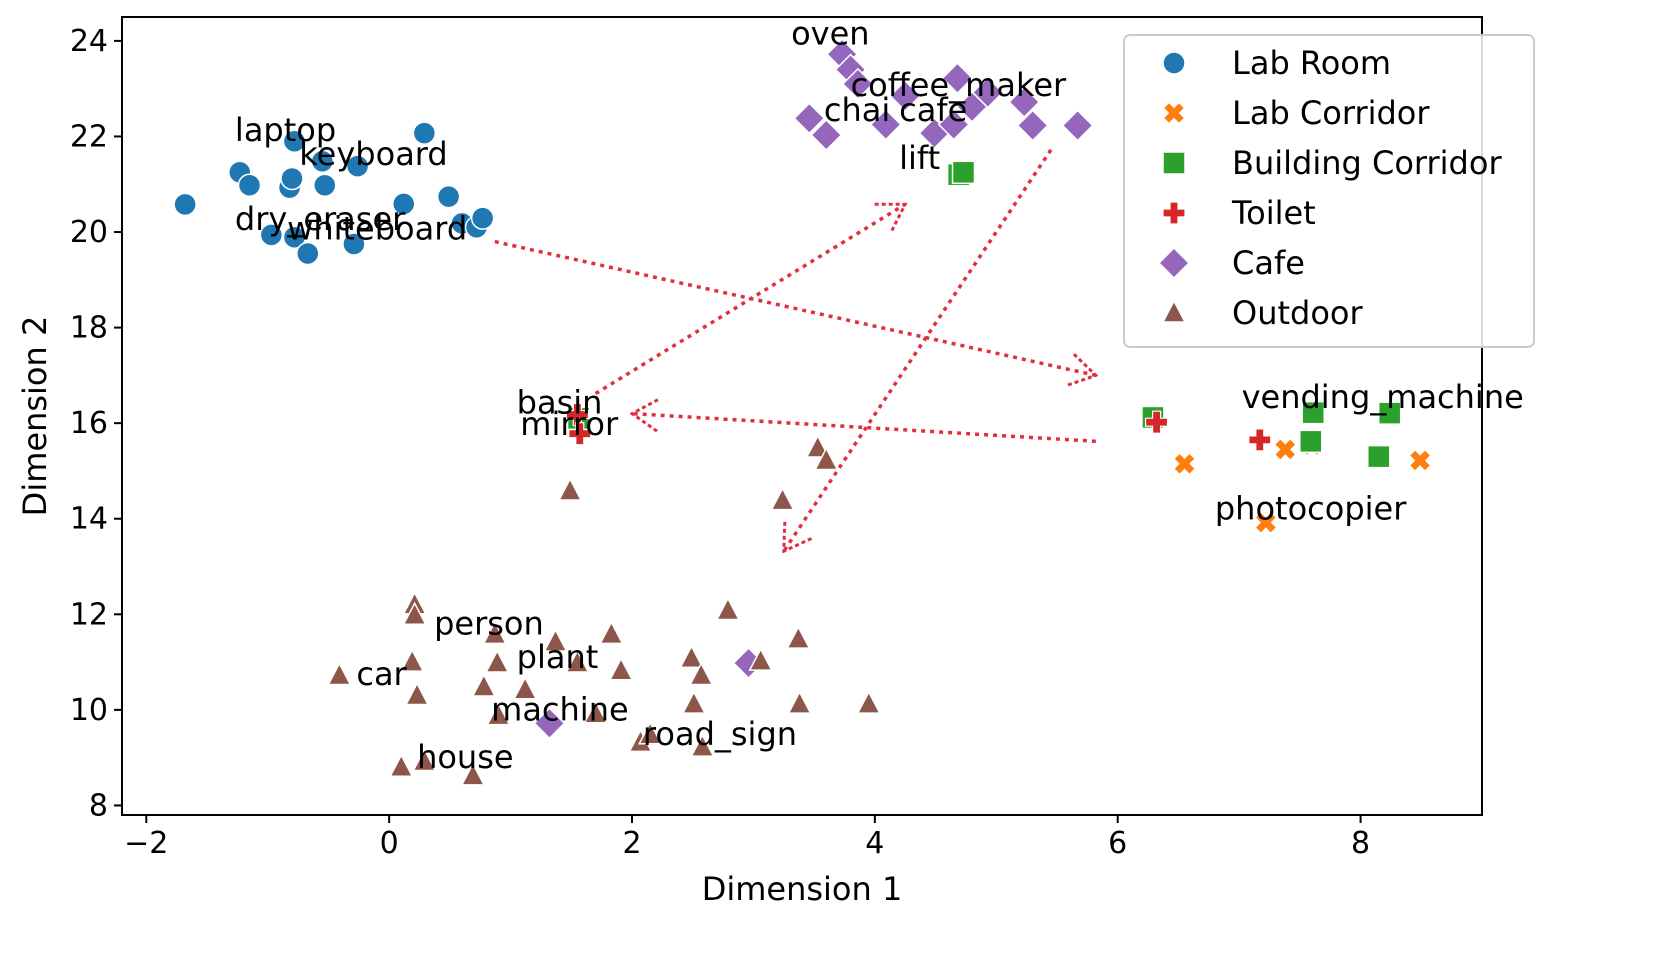 Image resolution: width=1662 pixels, height=980 pixels. Describe the element at coordinates (830, 34) in the screenshot. I see `annotation-label: oven` at that location.